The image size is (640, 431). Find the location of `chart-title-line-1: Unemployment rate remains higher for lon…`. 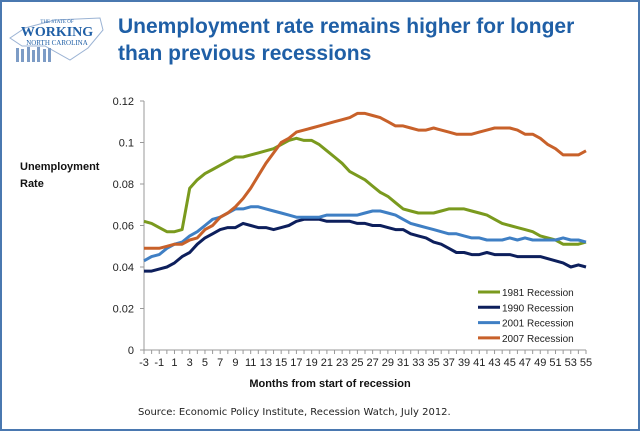

chart-title-line-1: Unemployment rate remains higher for lon… is located at coordinates (346, 26).